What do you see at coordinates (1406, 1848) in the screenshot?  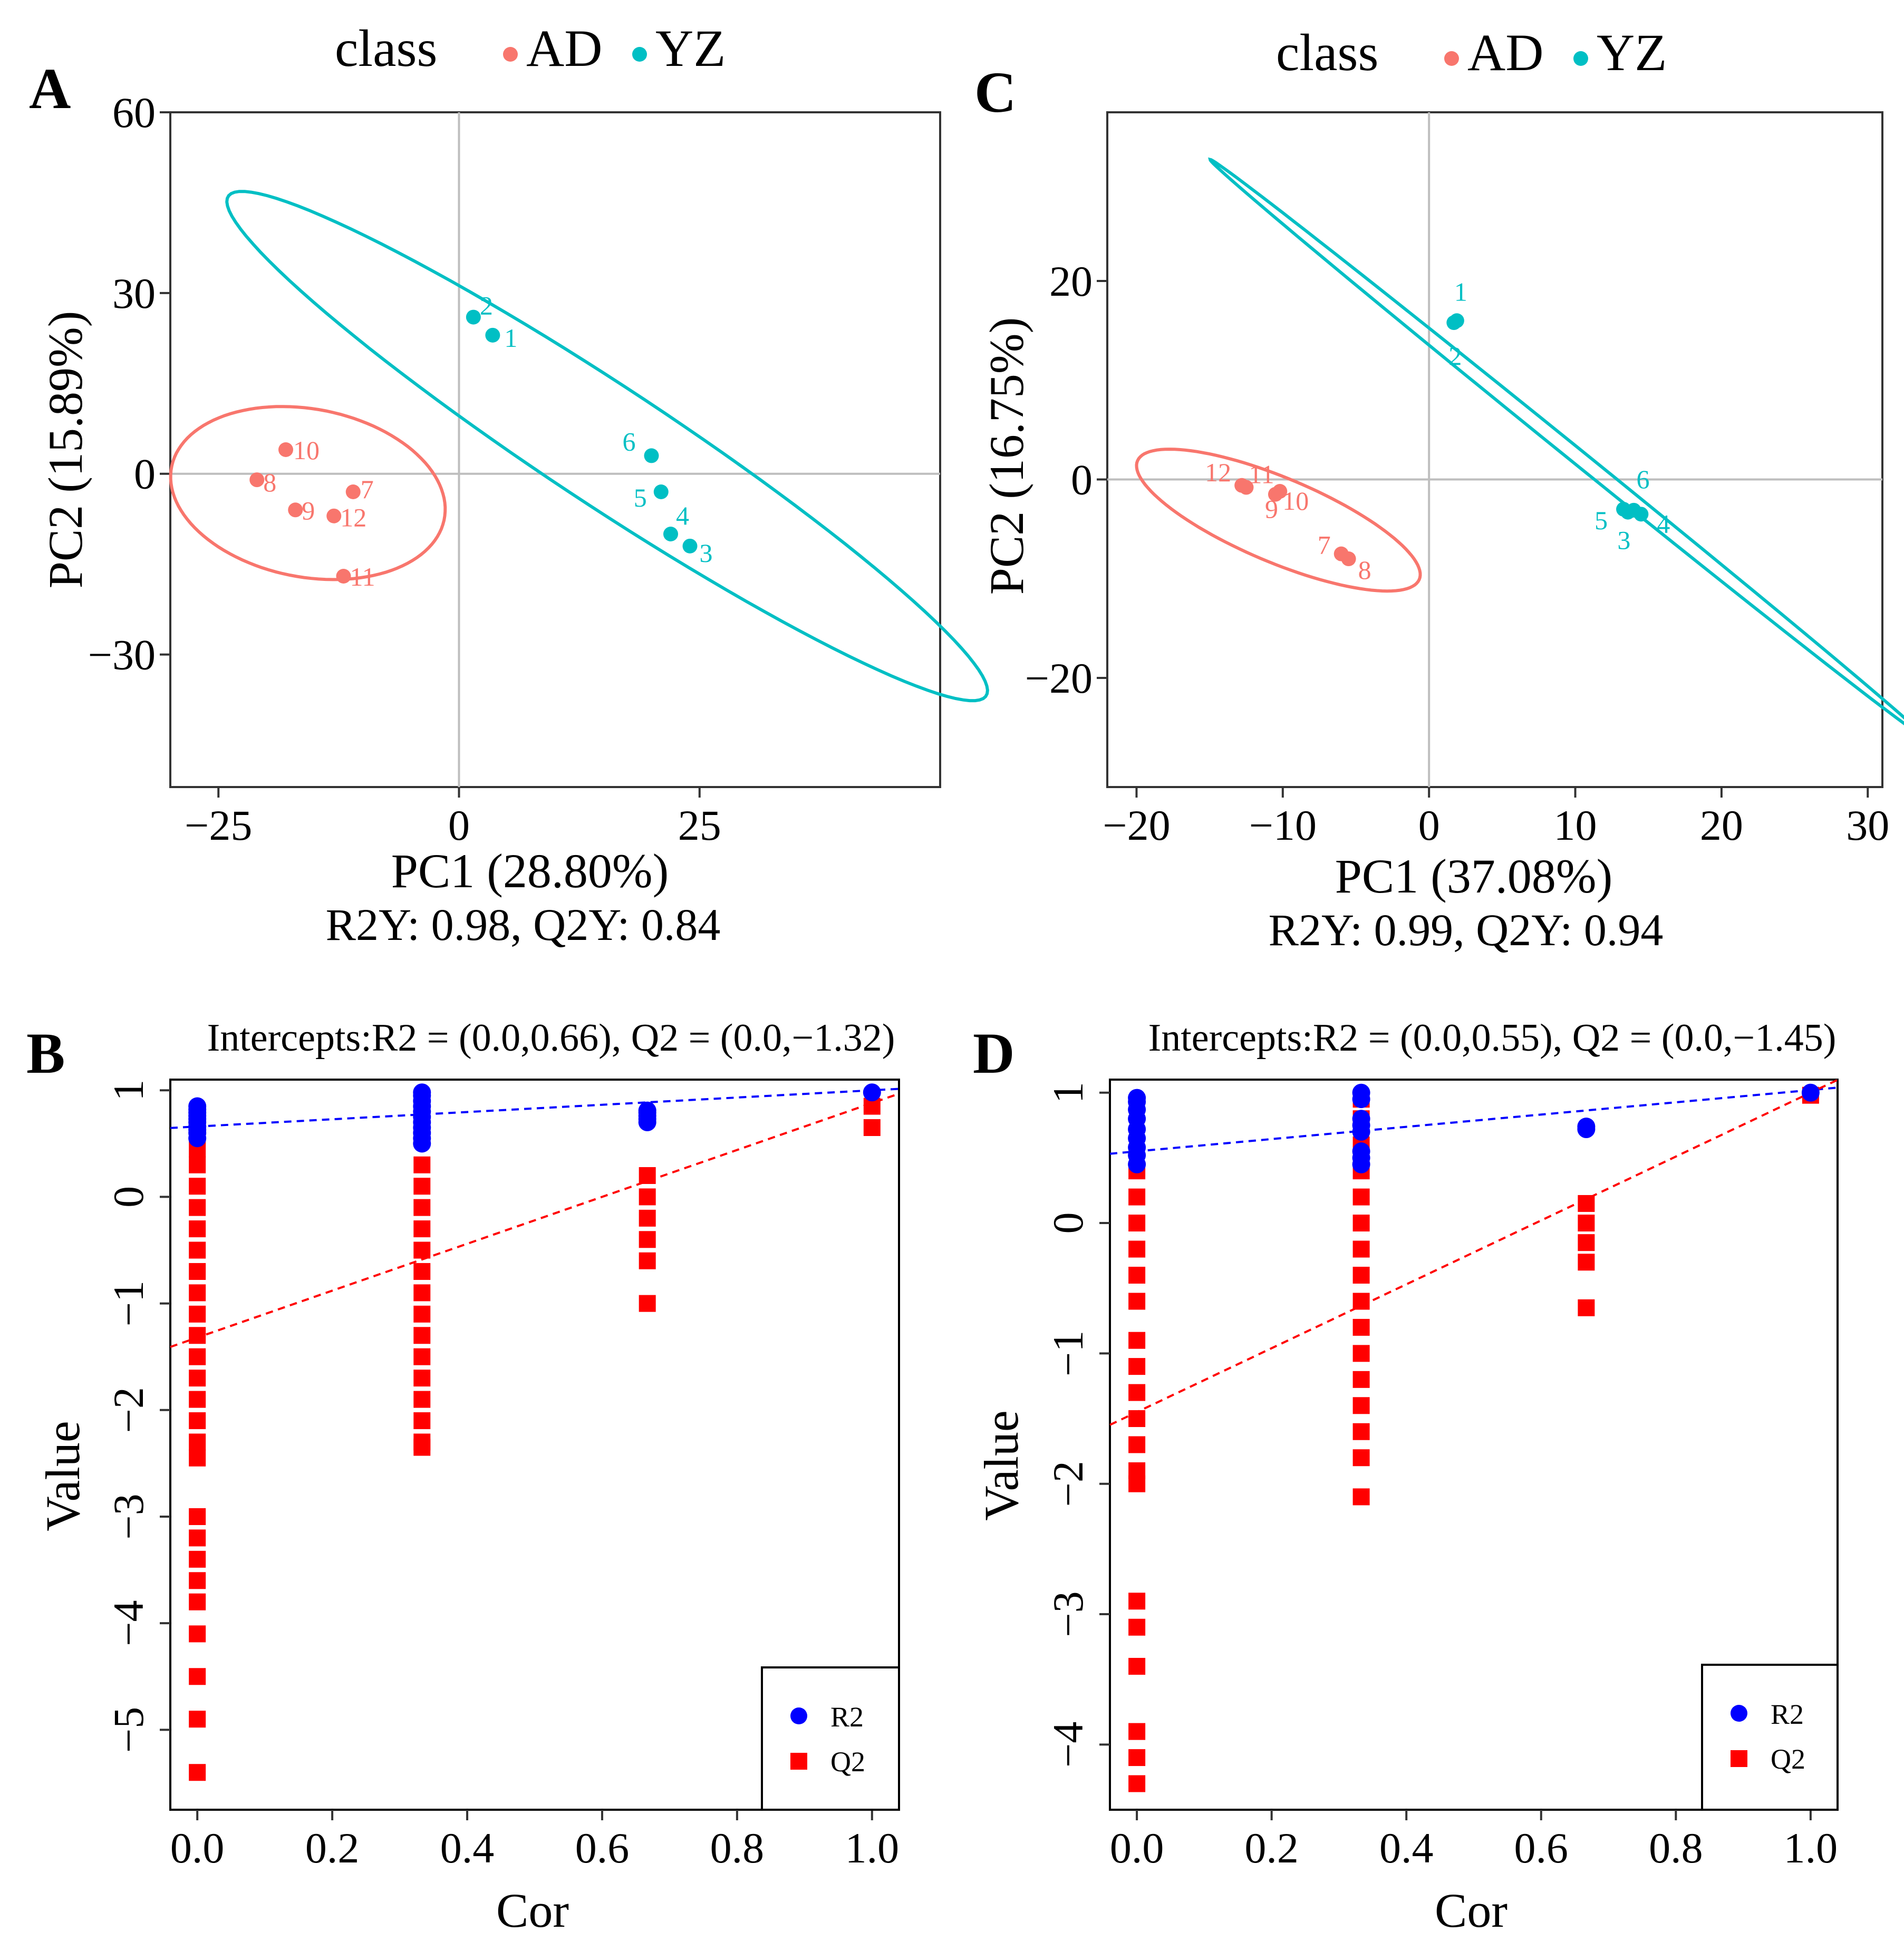 I see `x-tick-label: 0.4` at bounding box center [1406, 1848].